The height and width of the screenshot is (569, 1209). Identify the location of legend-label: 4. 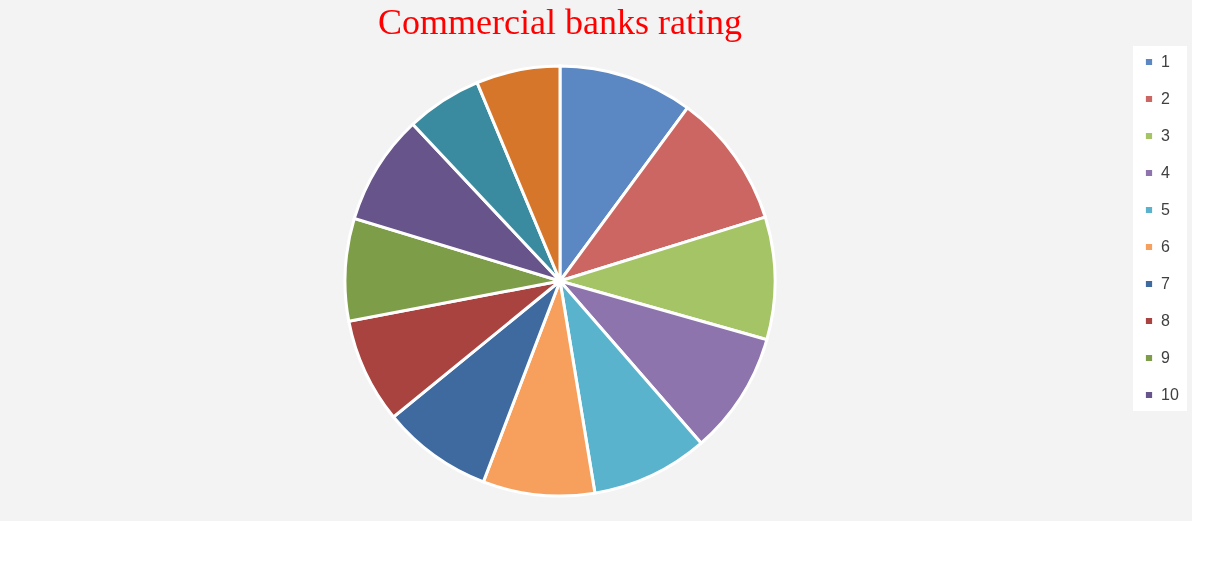
(1165, 172).